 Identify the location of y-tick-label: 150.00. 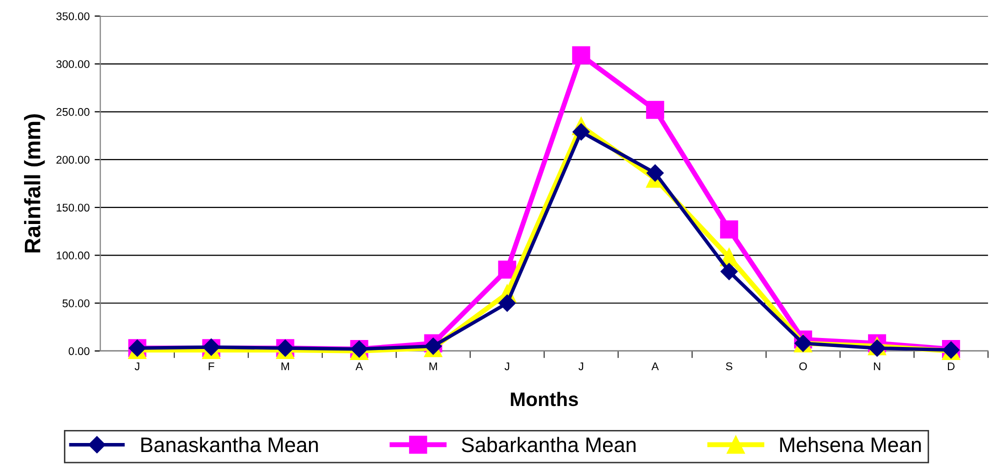
(73, 208).